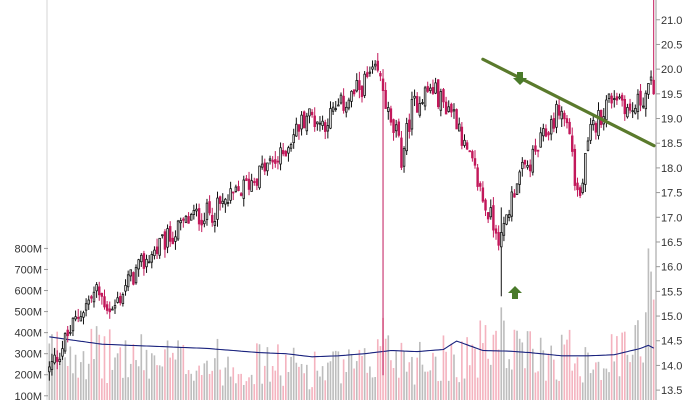 This screenshot has height=405, width=700. I want to click on trendline-layer, so click(568, 102).